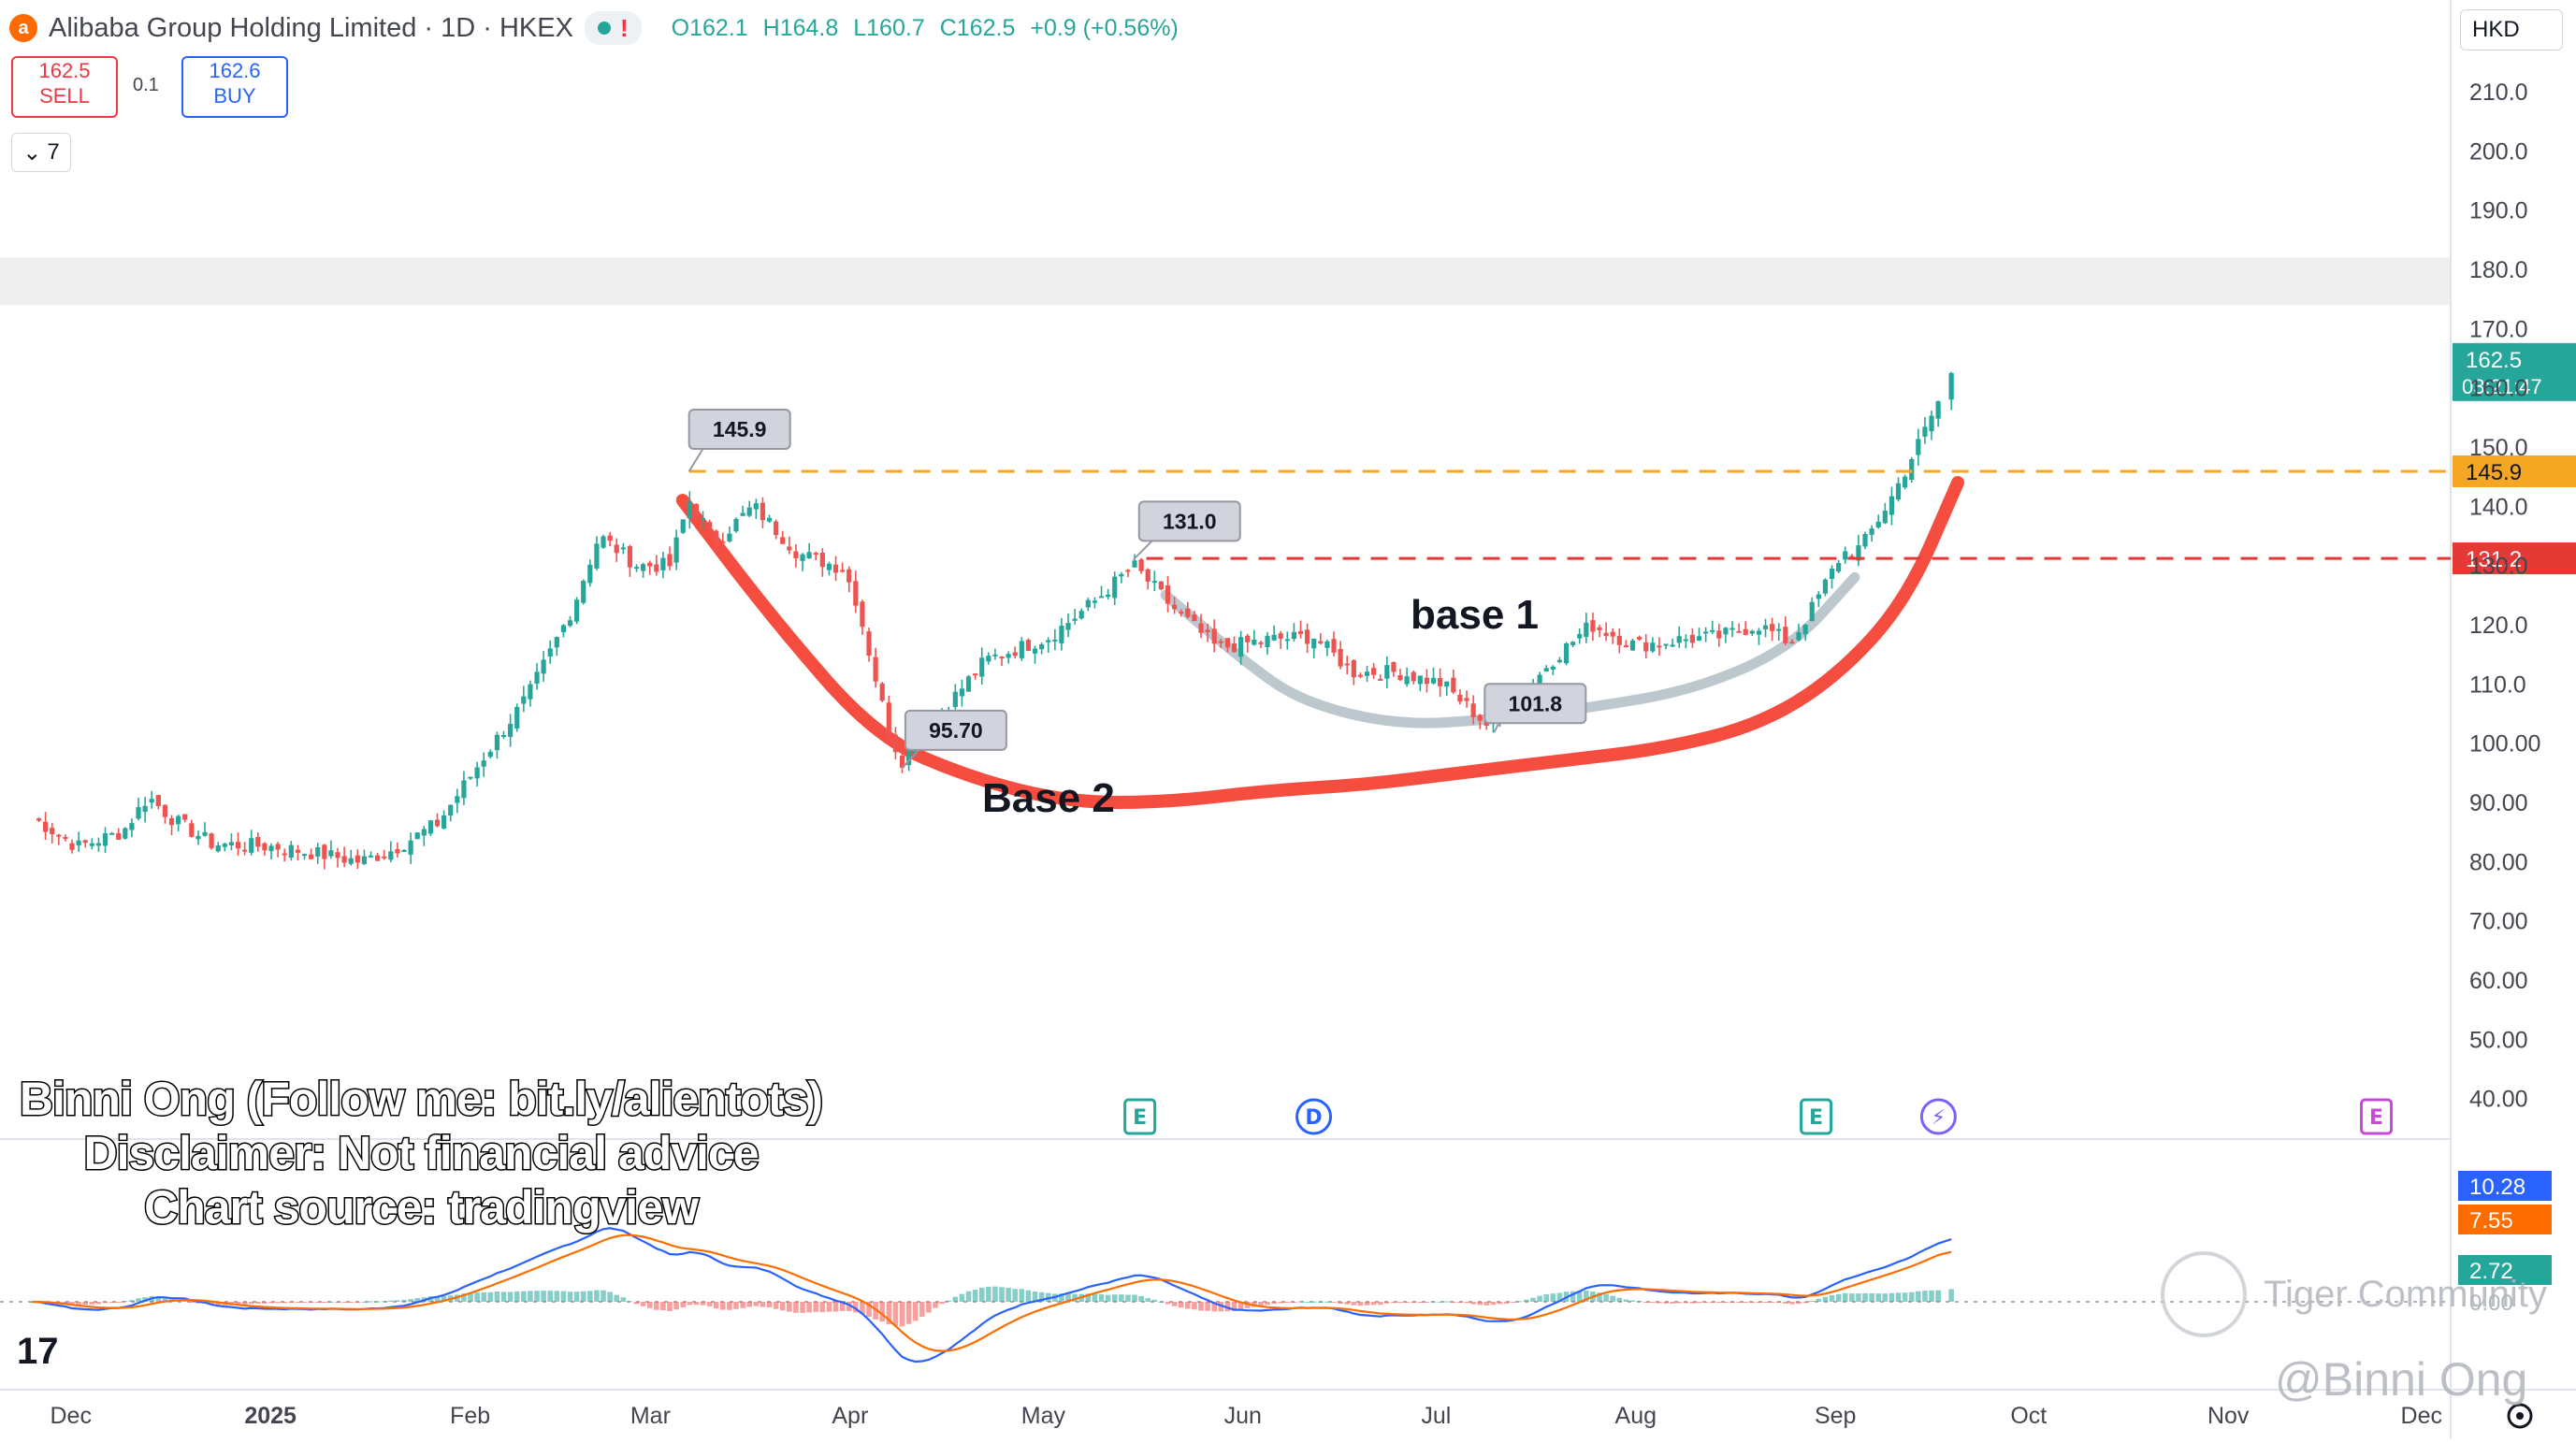 The width and height of the screenshot is (2576, 1443). I want to click on time-tick-label: Oct, so click(2028, 1416).